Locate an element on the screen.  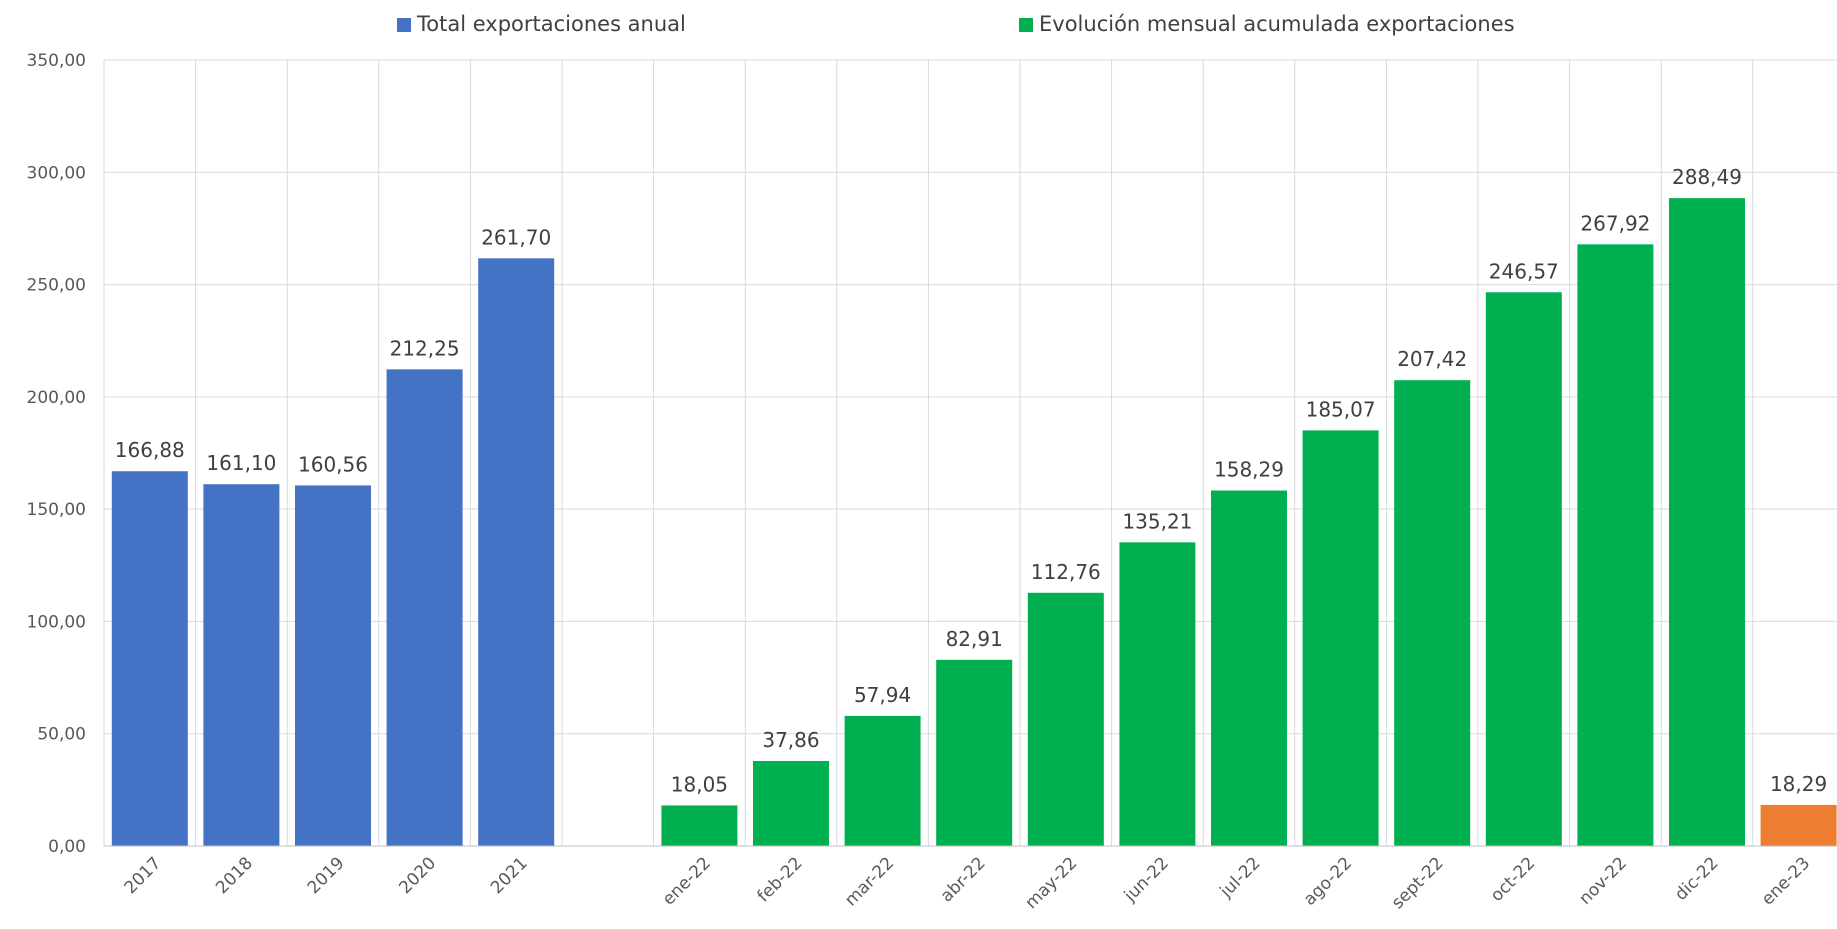
data-label: 267,92 is located at coordinates (1615, 223).